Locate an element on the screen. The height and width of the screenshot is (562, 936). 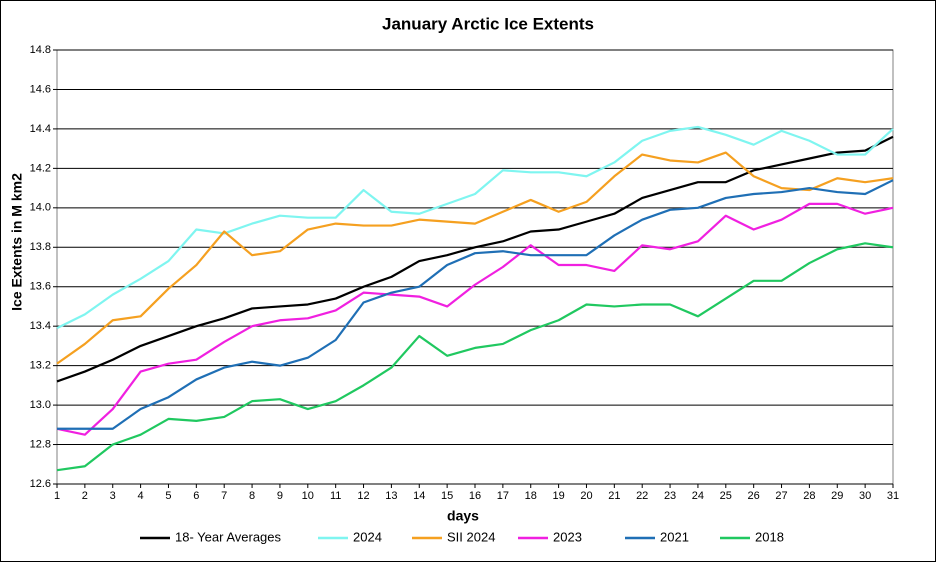
x-axis-title: days is located at coordinates (463, 516).